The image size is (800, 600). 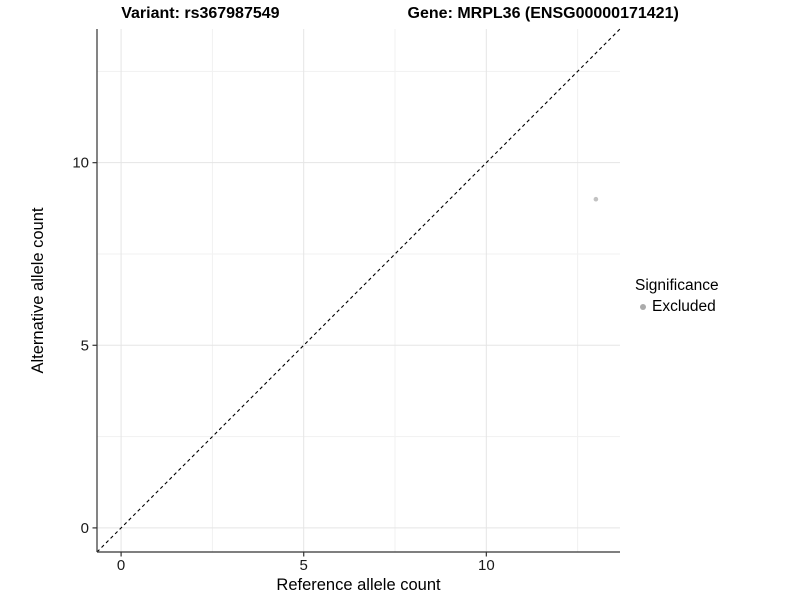 I want to click on legend-entries: Excluded, so click(x=677, y=307).